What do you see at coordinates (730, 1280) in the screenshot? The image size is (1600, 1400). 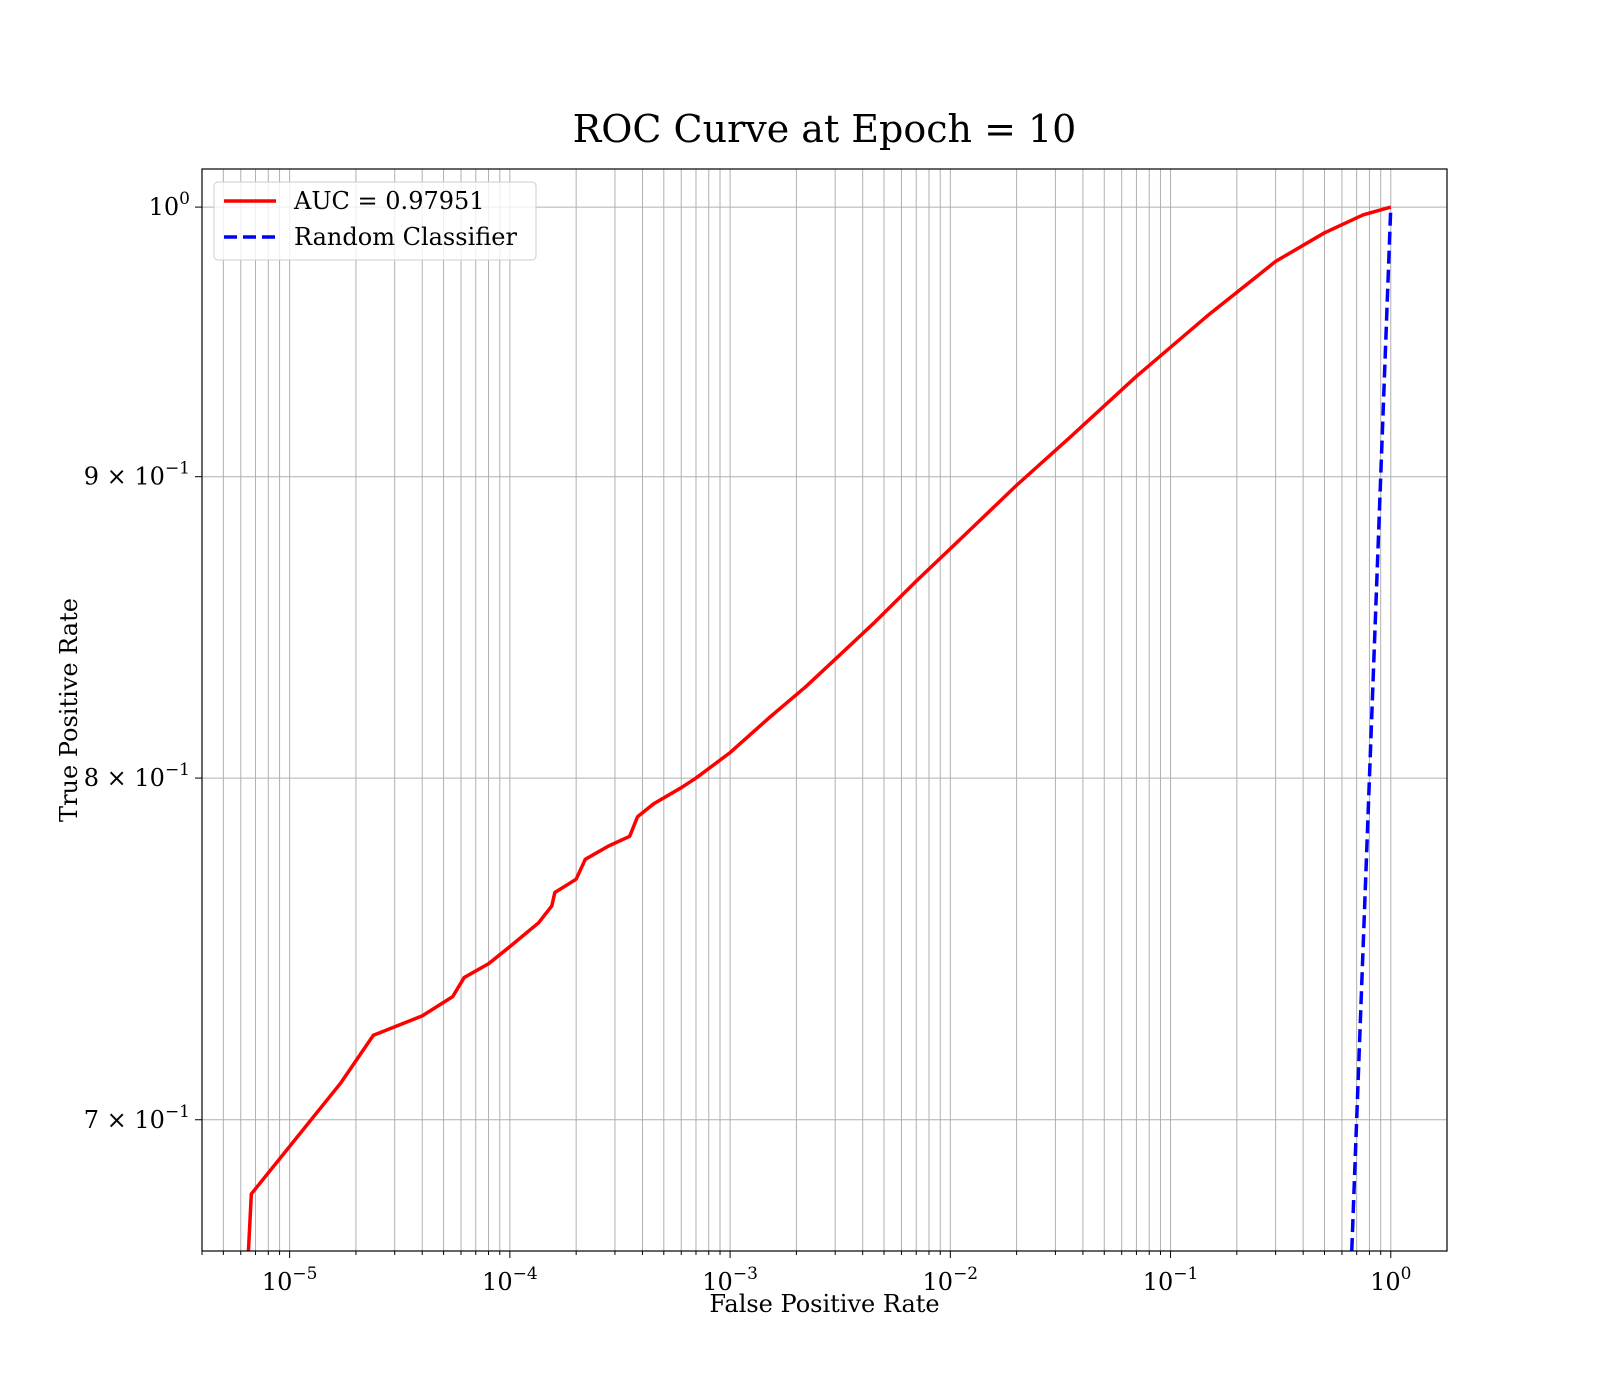 I see `x-tick-label: 10⁻³` at bounding box center [730, 1280].